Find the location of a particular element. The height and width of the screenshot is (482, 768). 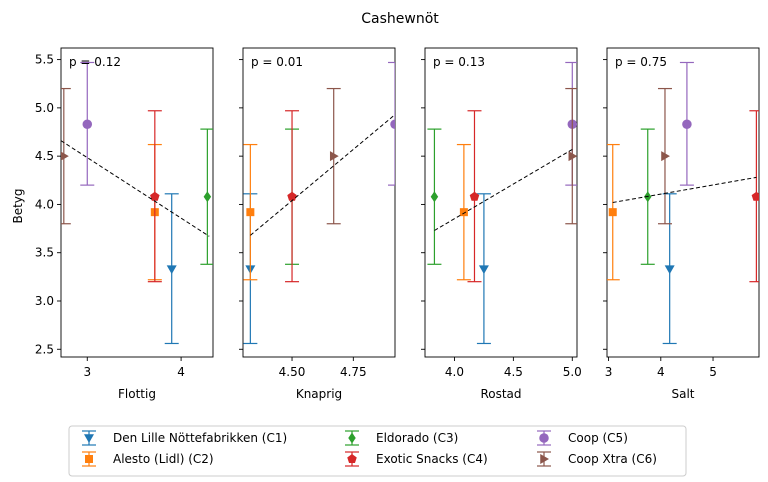

legend-item-c3: Eldorado (C3) is located at coordinates (401, 438).